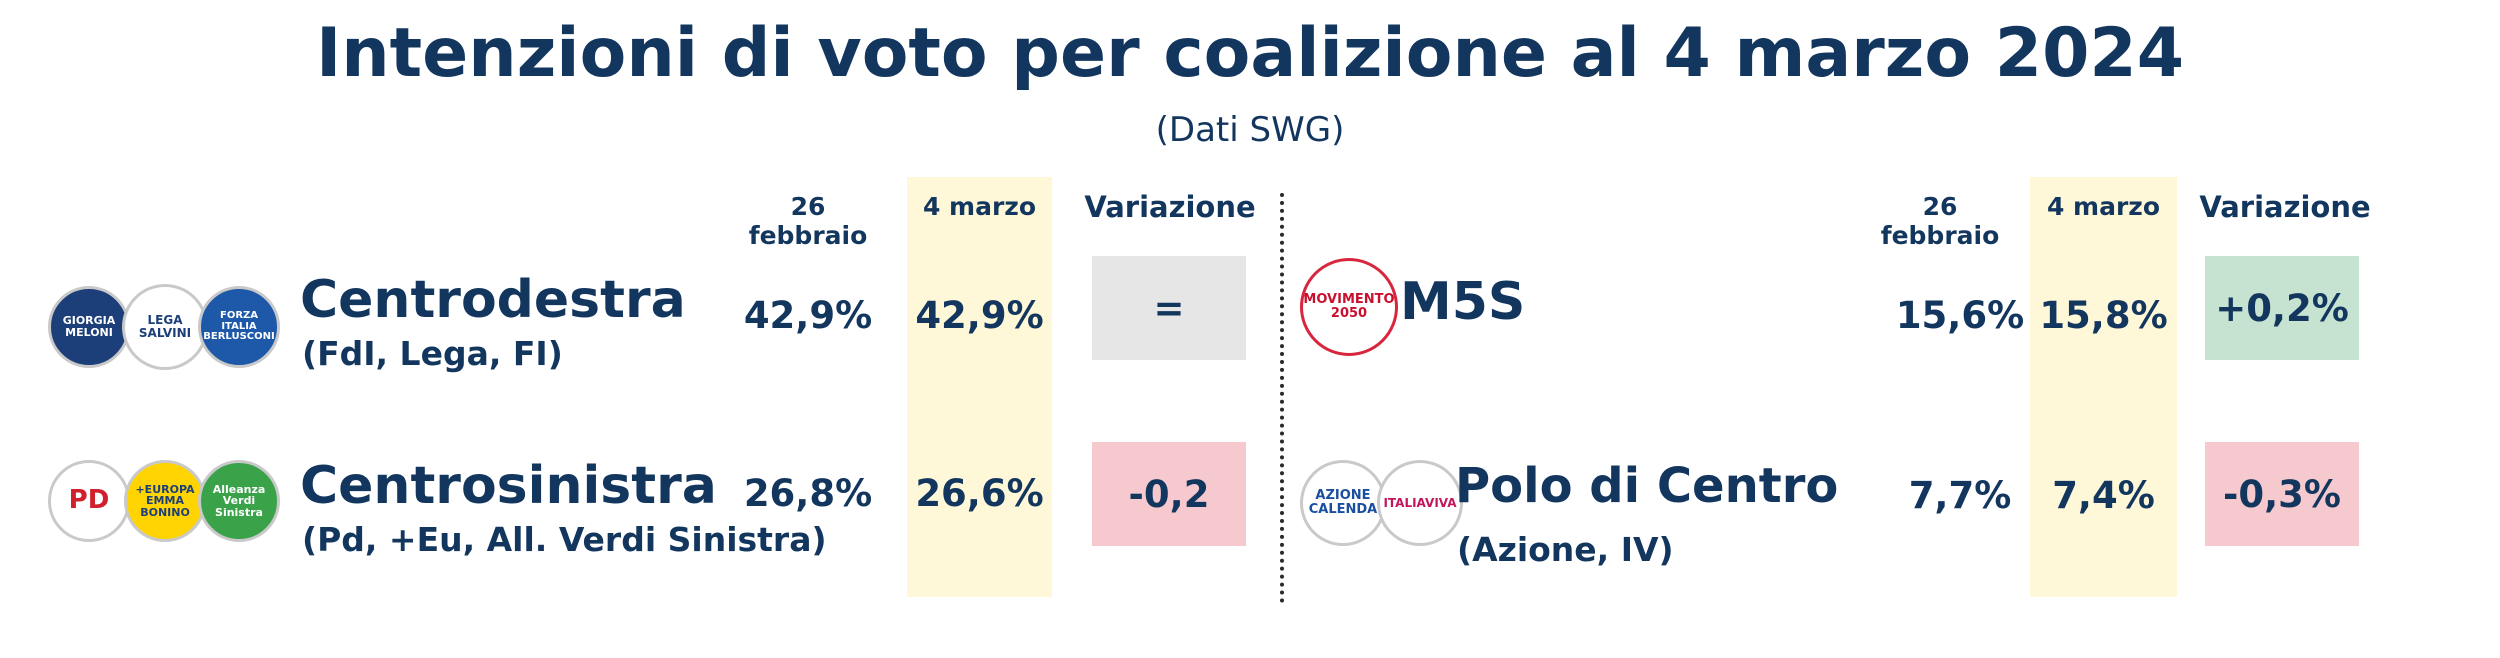 This screenshot has height=658, width=2500. I want to click on azione-logo-icon: AZIONE CALENDA, so click(1343, 503).